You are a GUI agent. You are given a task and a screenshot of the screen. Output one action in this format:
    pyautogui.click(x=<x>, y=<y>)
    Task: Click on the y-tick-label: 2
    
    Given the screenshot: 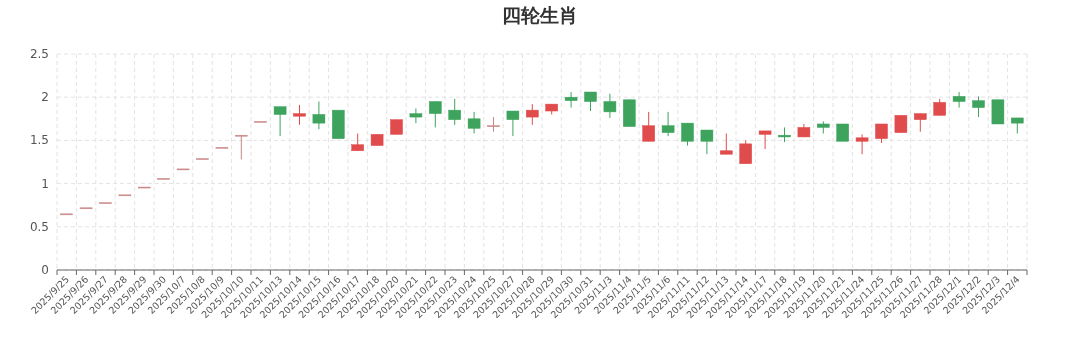 What is the action you would take?
    pyautogui.click(x=45, y=97)
    